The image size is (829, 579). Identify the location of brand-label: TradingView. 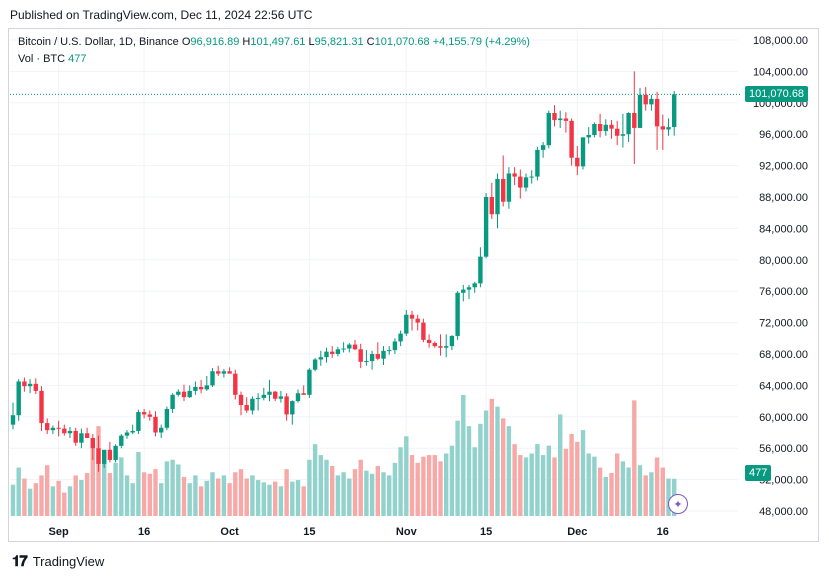
(68, 561).